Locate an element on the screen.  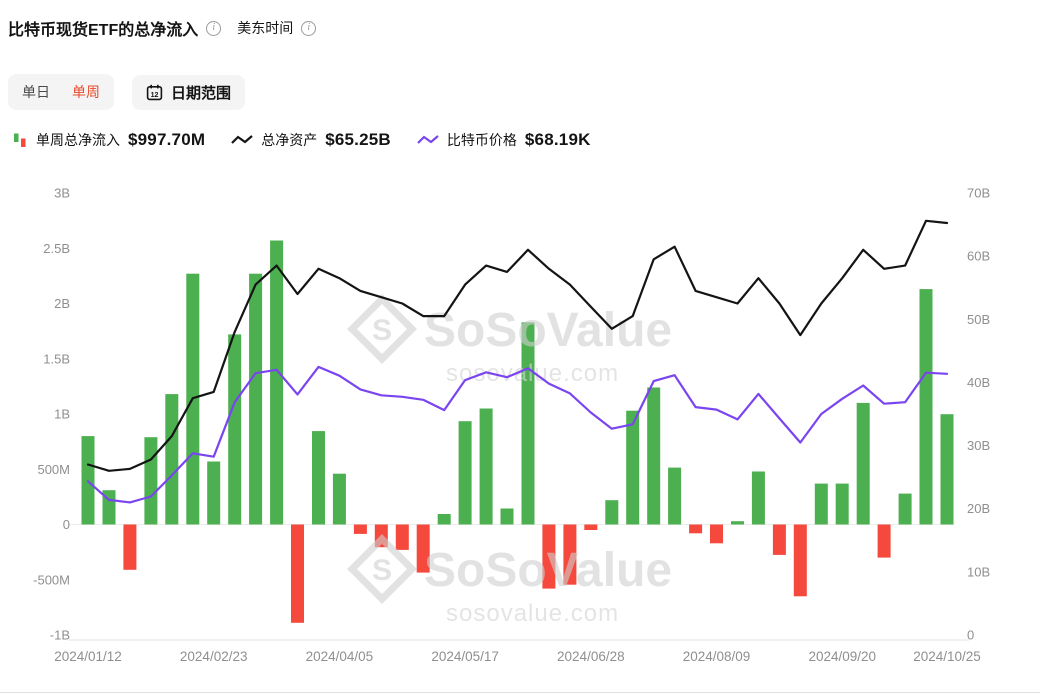
bottom-divider is located at coordinates (520, 692).